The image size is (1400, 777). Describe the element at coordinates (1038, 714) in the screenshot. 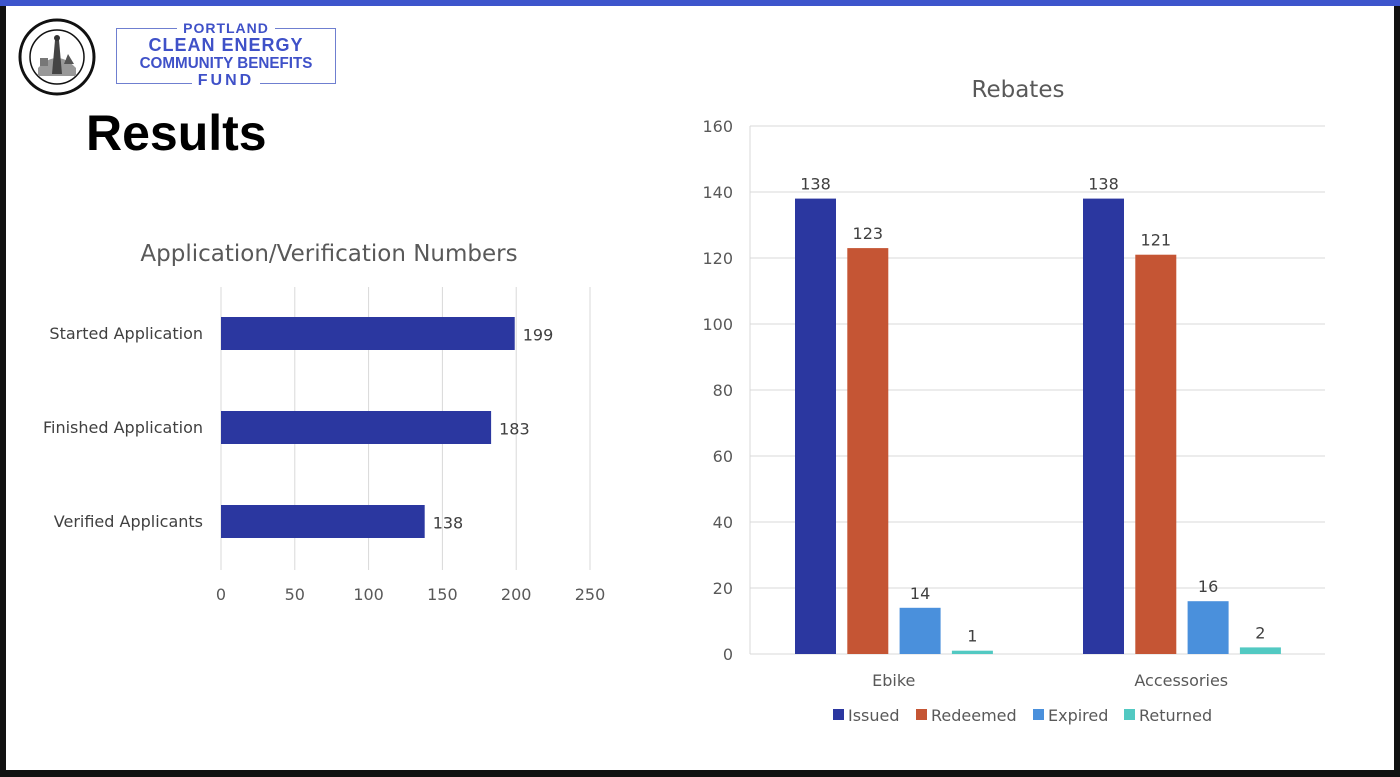

I see `legend-swatch-expired` at that location.